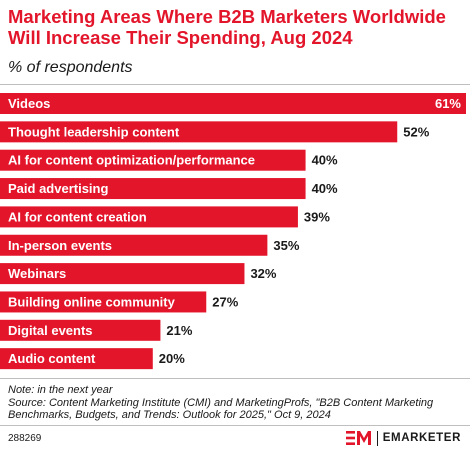  What do you see at coordinates (377, 438) in the screenshot?
I see `brand-separator` at bounding box center [377, 438].